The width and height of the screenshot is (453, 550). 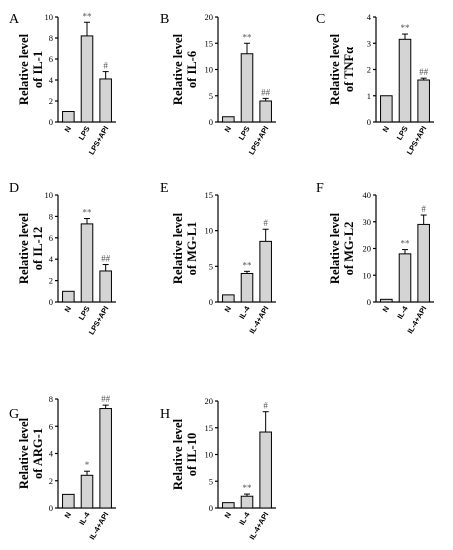 I want to click on panel-letter: A, so click(x=14, y=19).